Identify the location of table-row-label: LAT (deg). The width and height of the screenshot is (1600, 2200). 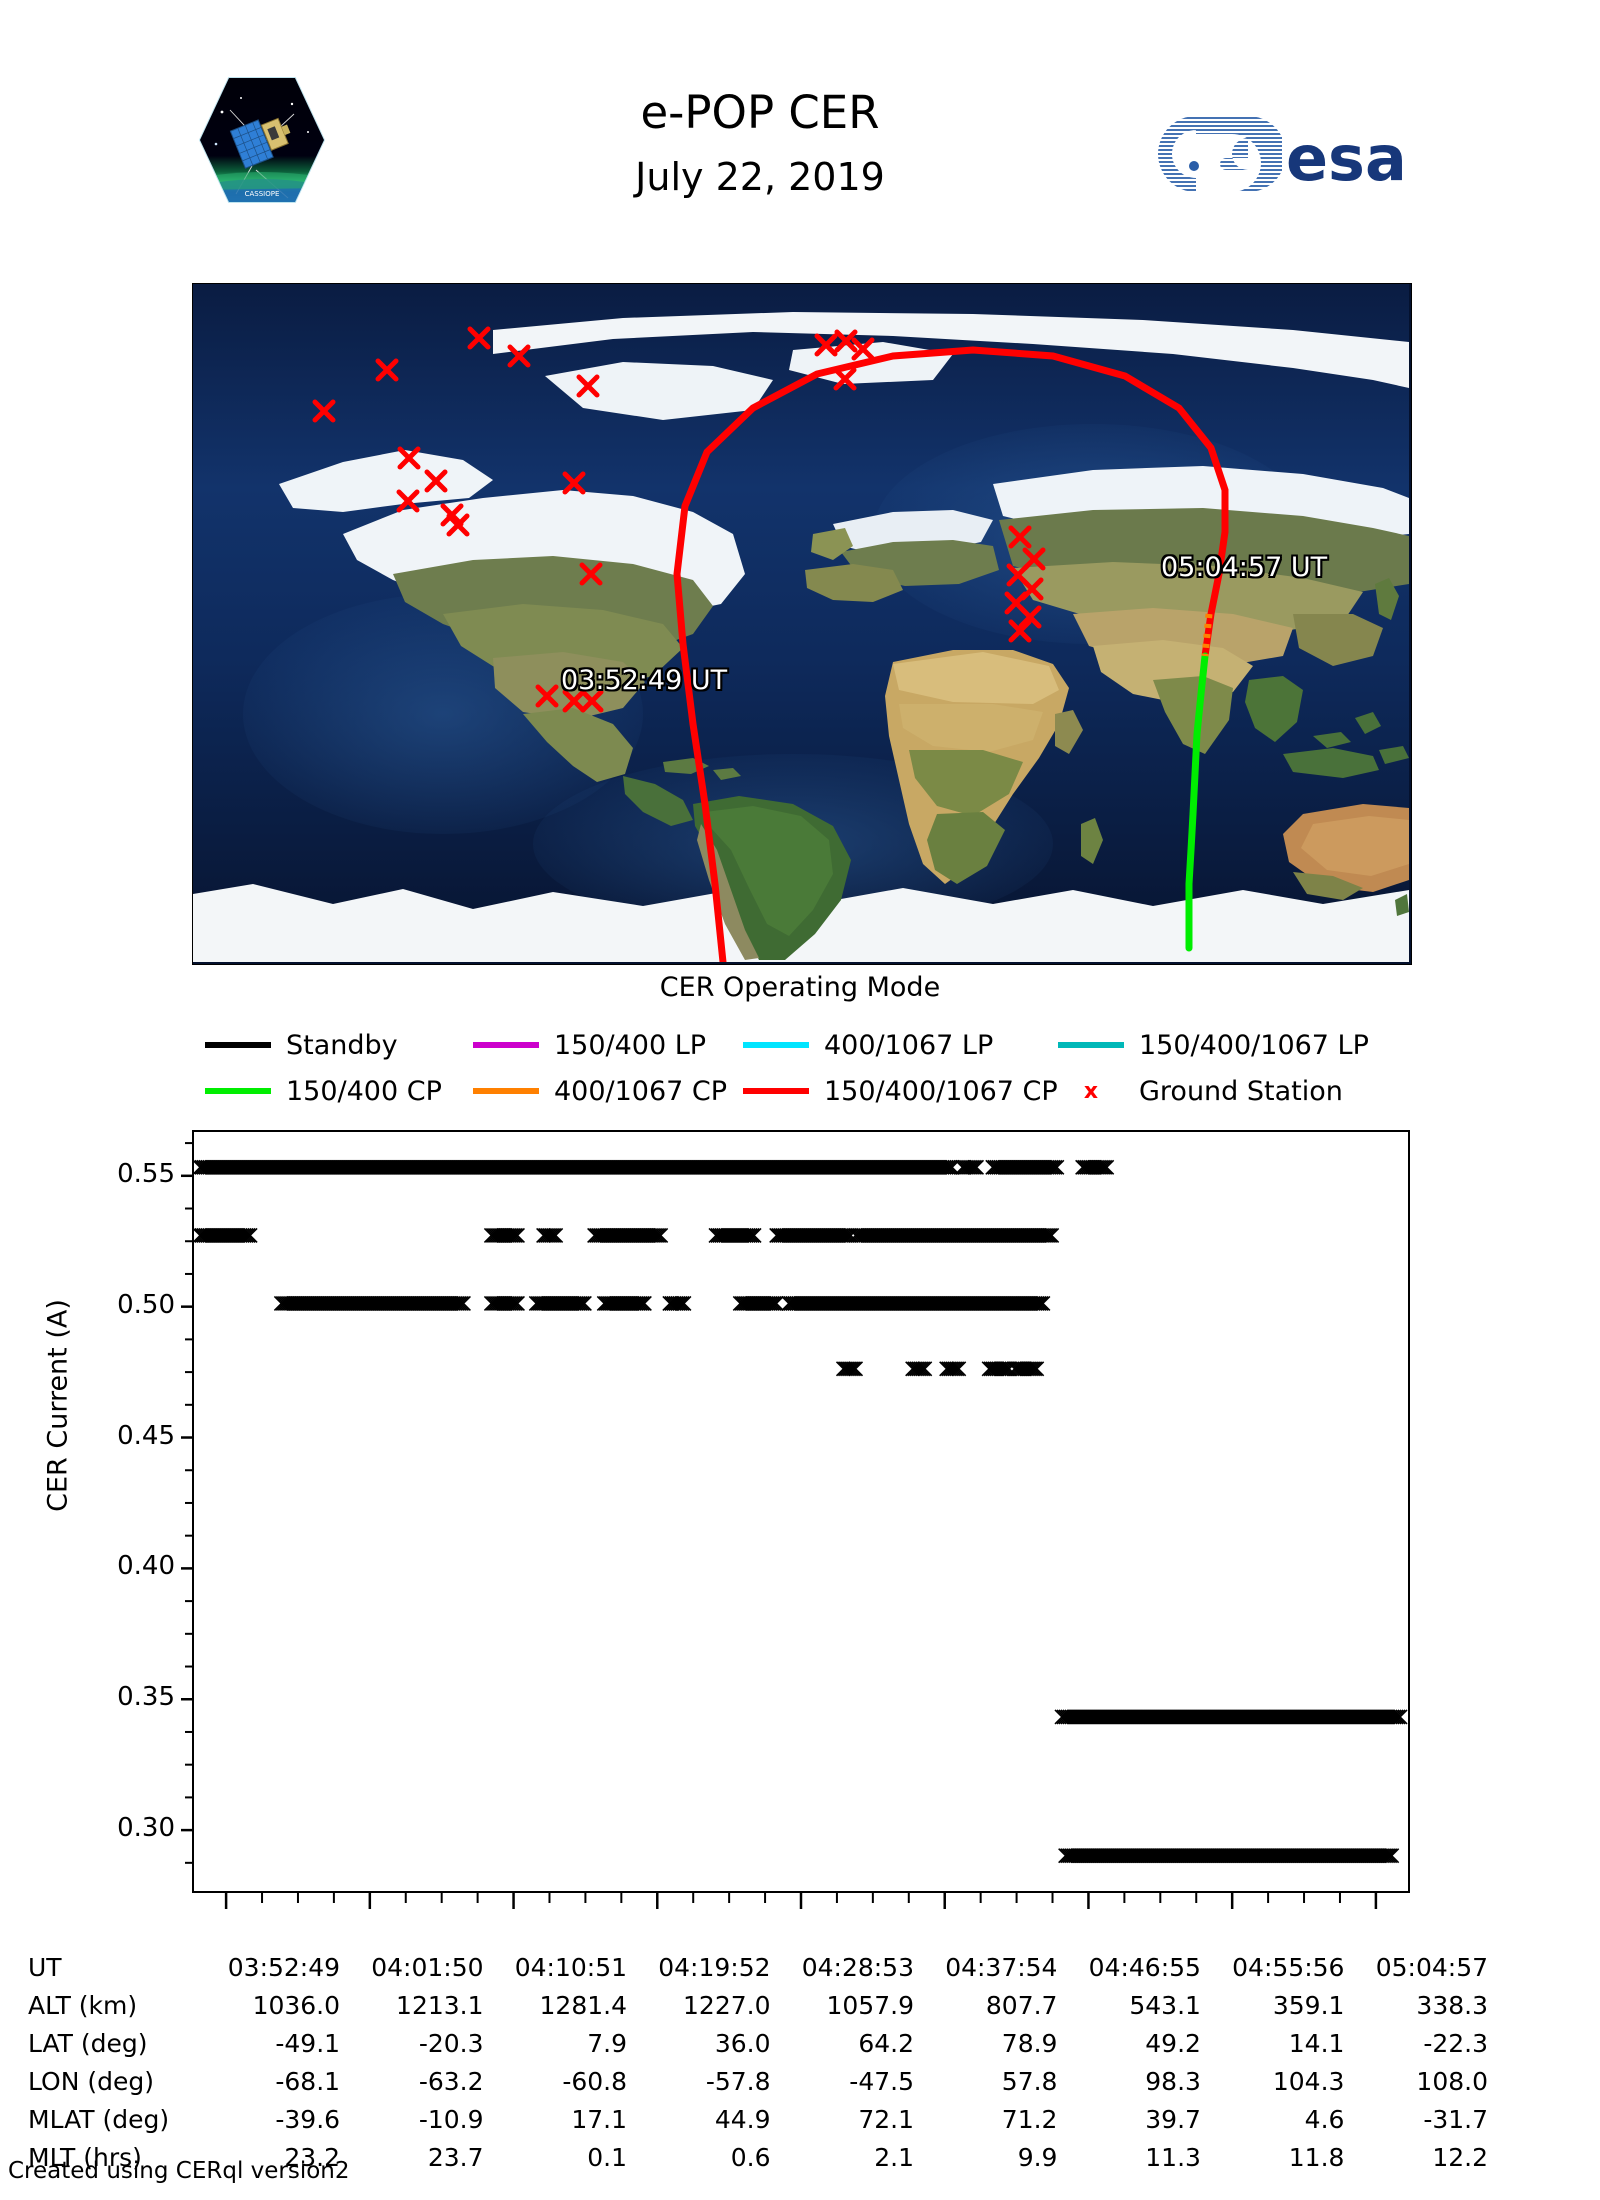
(88, 2043).